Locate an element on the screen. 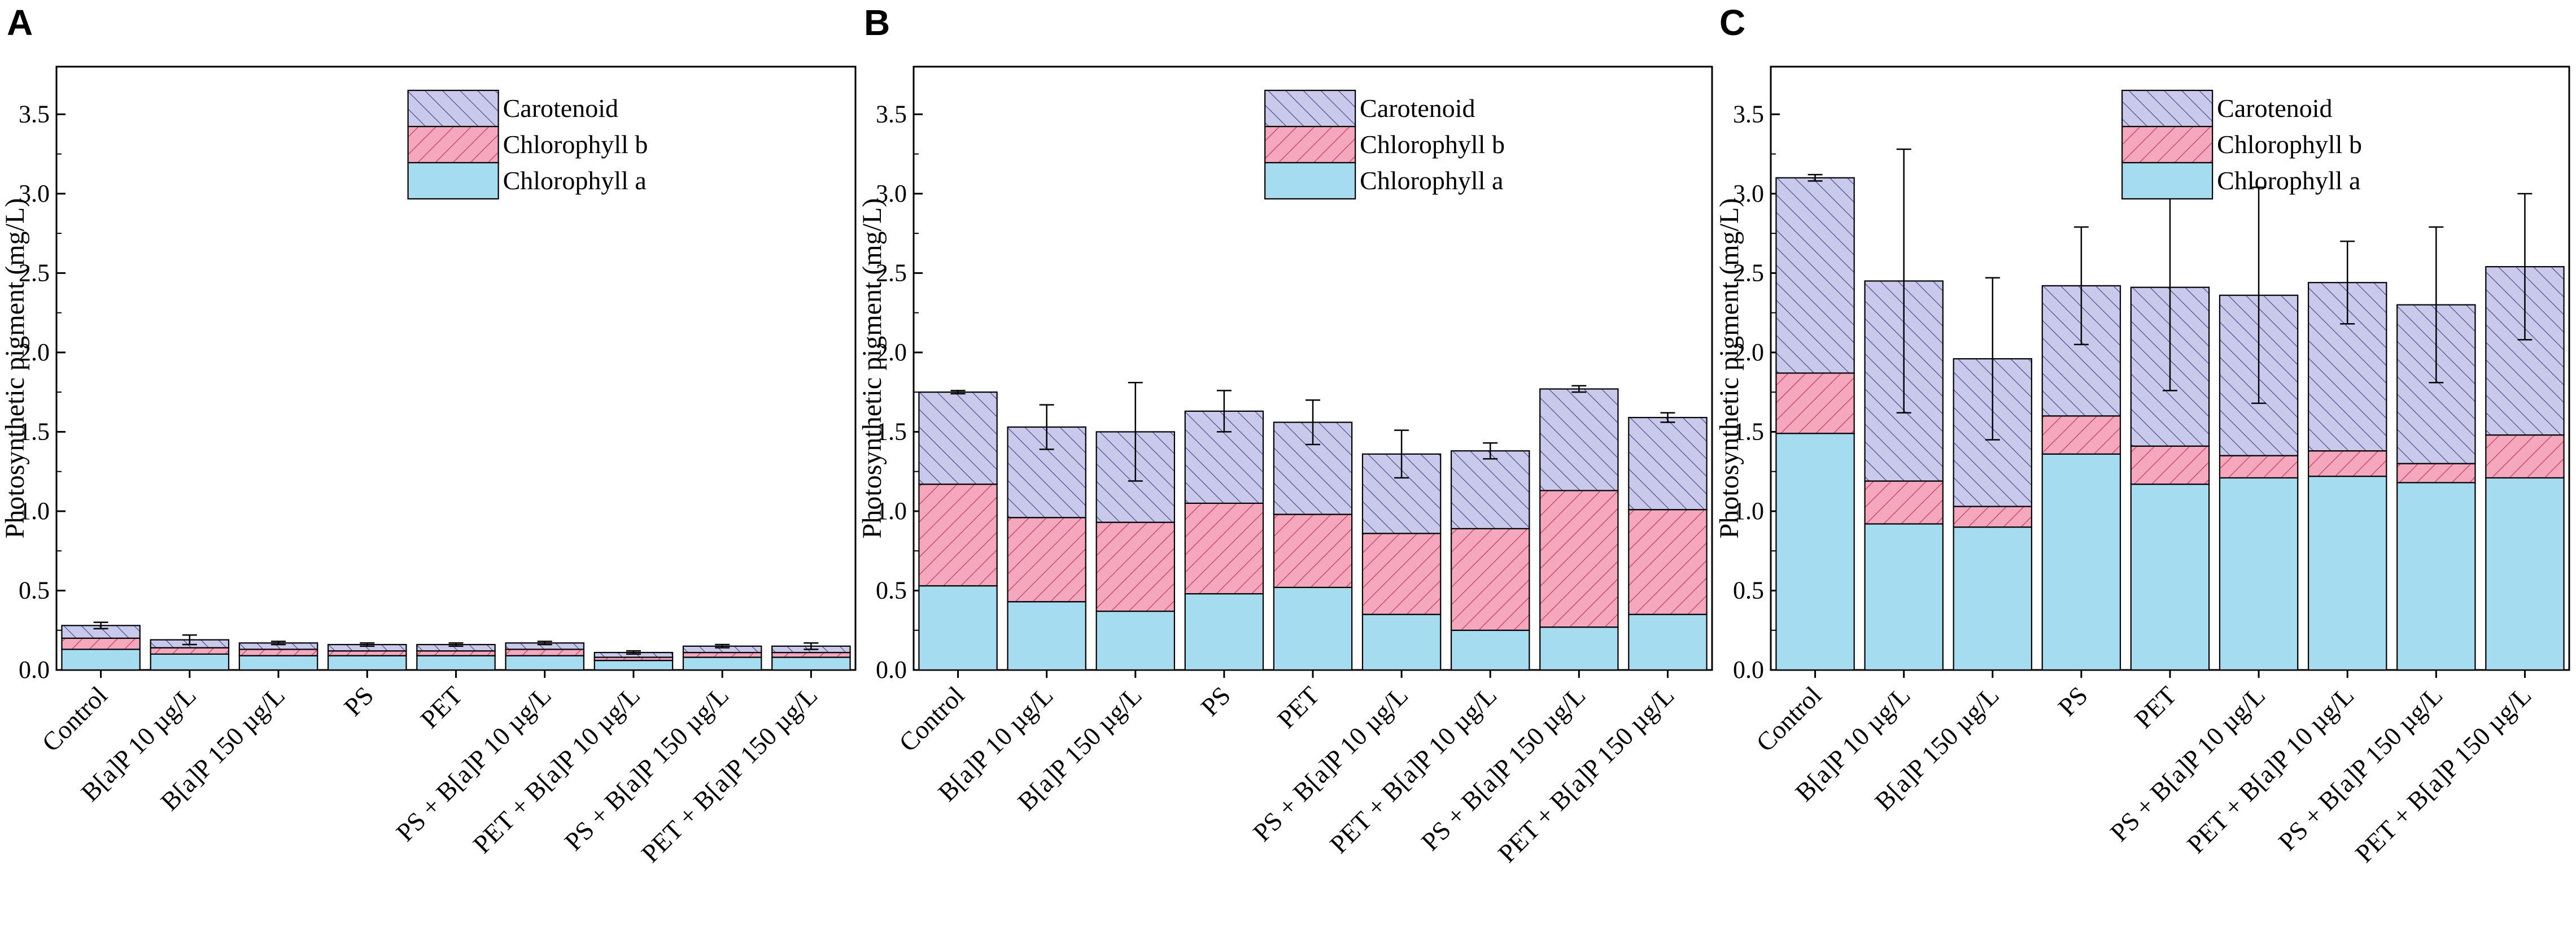 Image resolution: width=2576 pixels, height=927 pixels. panel-letter-c: C is located at coordinates (1732, 22).